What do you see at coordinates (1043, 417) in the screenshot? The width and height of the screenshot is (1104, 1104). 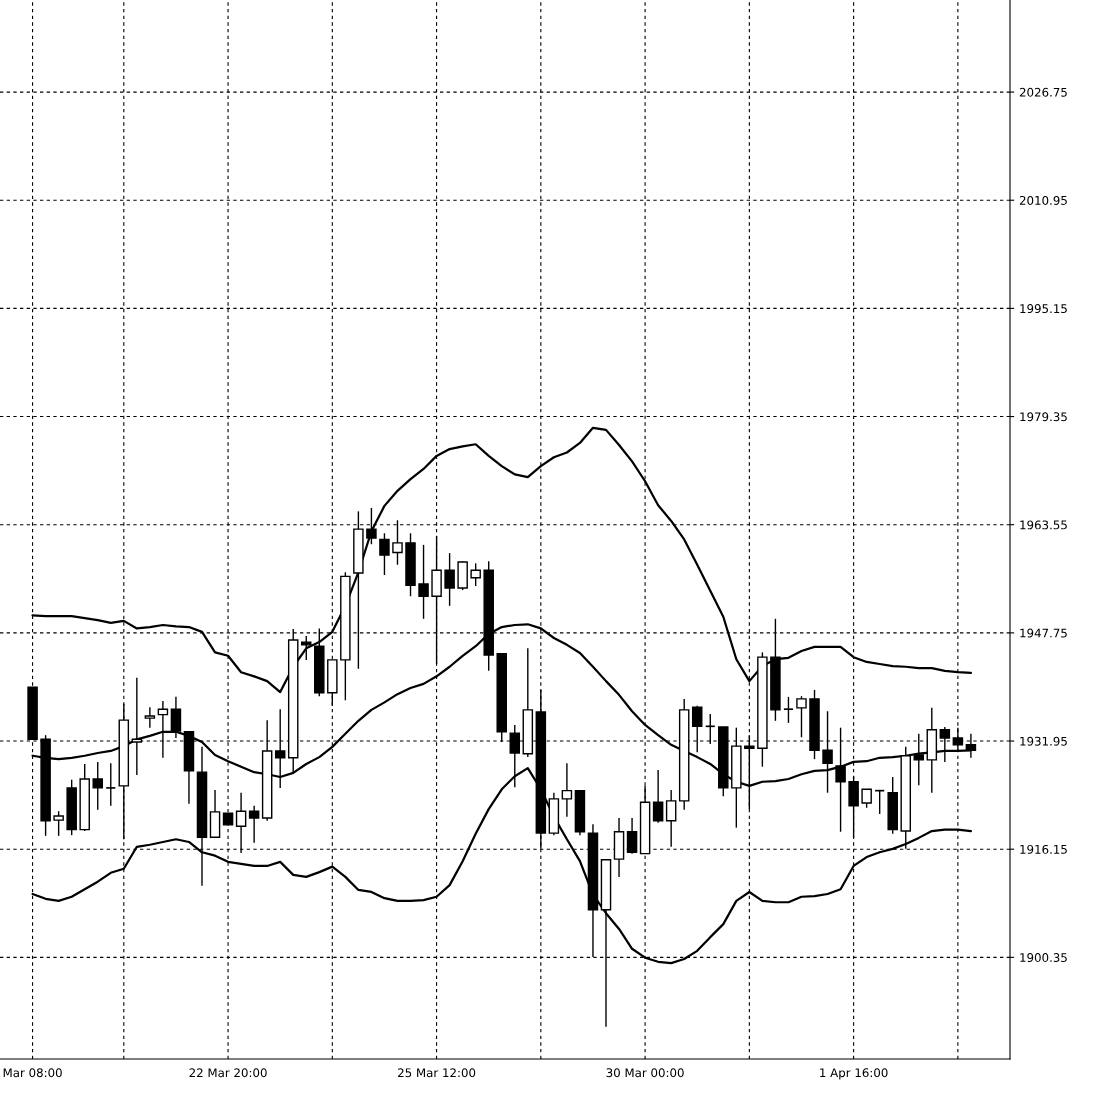 I see `y-tick-label: 1979.35` at bounding box center [1043, 417].